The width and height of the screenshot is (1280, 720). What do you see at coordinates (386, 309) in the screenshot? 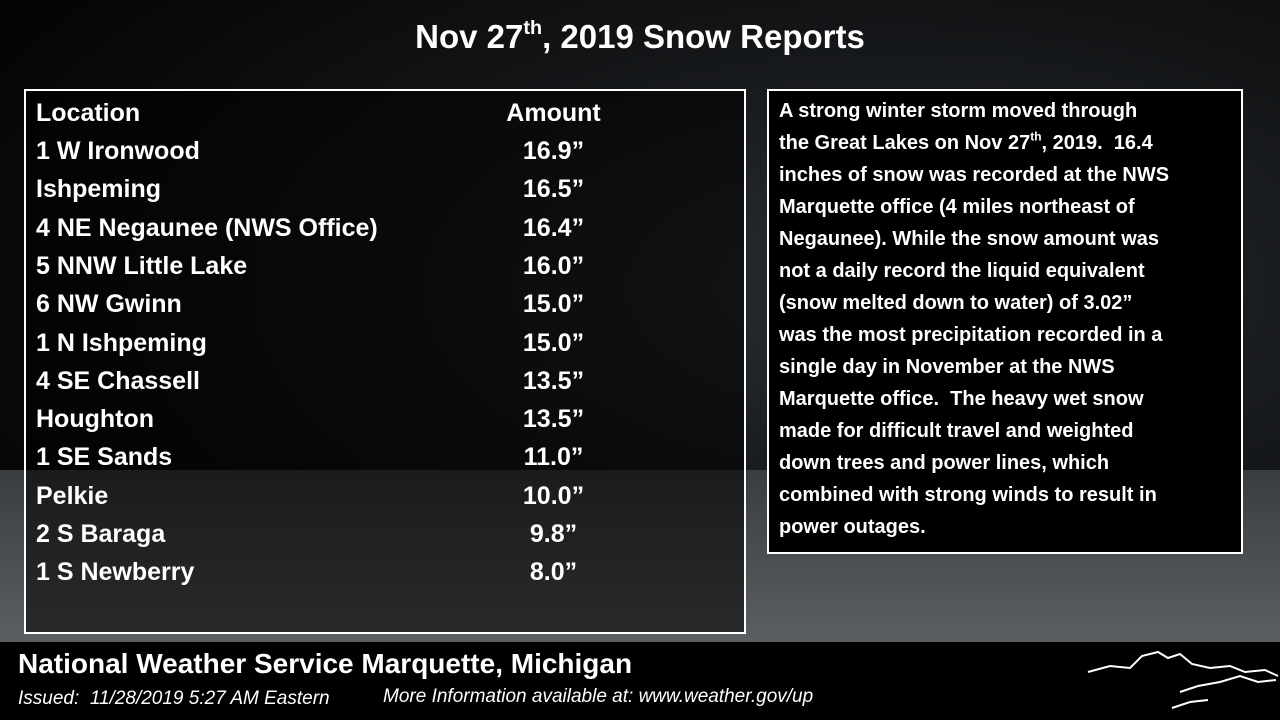
I see `table-row: 6 NW Gwinn 15.0”` at bounding box center [386, 309].